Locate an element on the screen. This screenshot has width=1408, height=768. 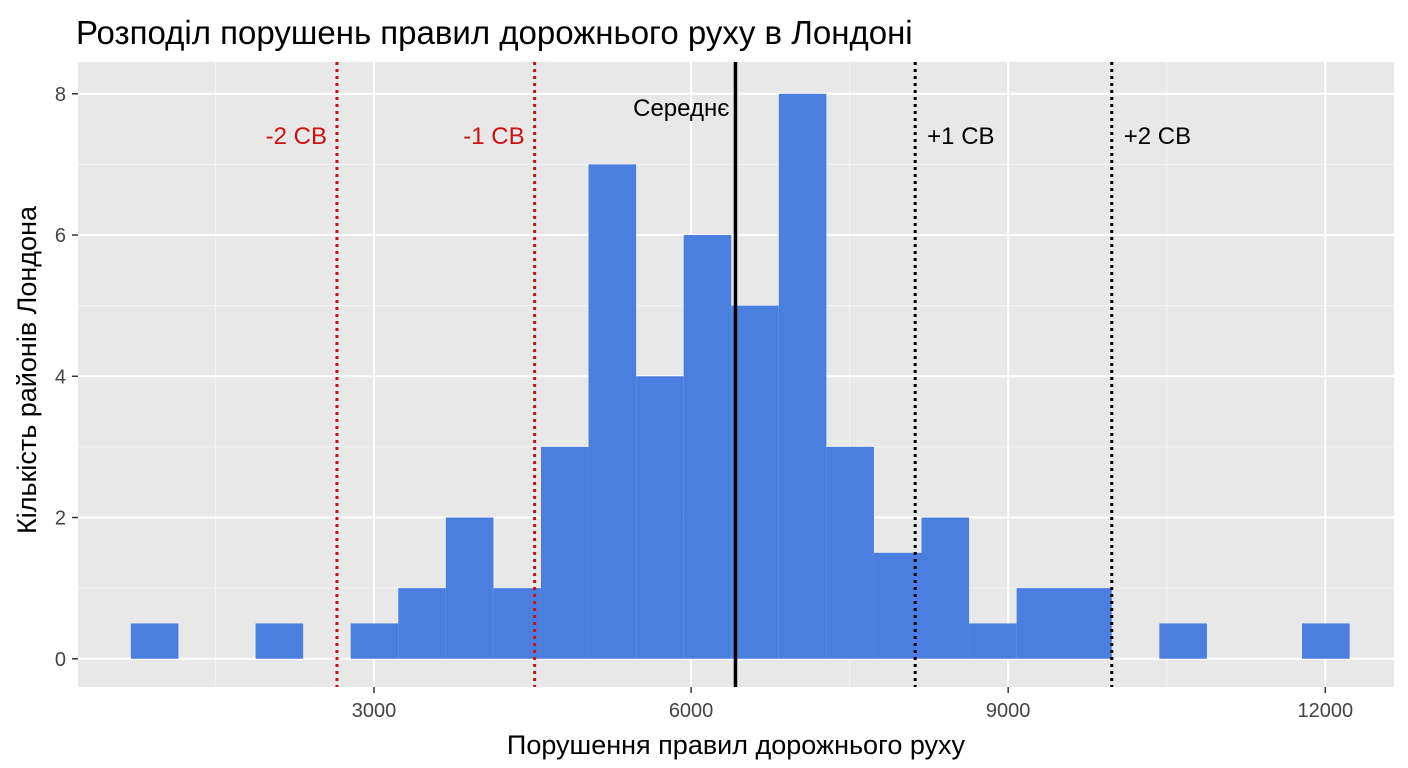
reference-line-label: +2 СВ is located at coordinates (1157, 136).